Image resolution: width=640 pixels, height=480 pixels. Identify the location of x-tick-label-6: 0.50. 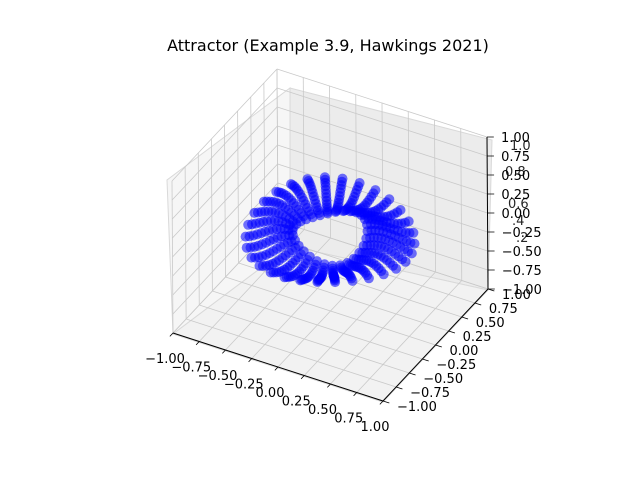
(322, 410).